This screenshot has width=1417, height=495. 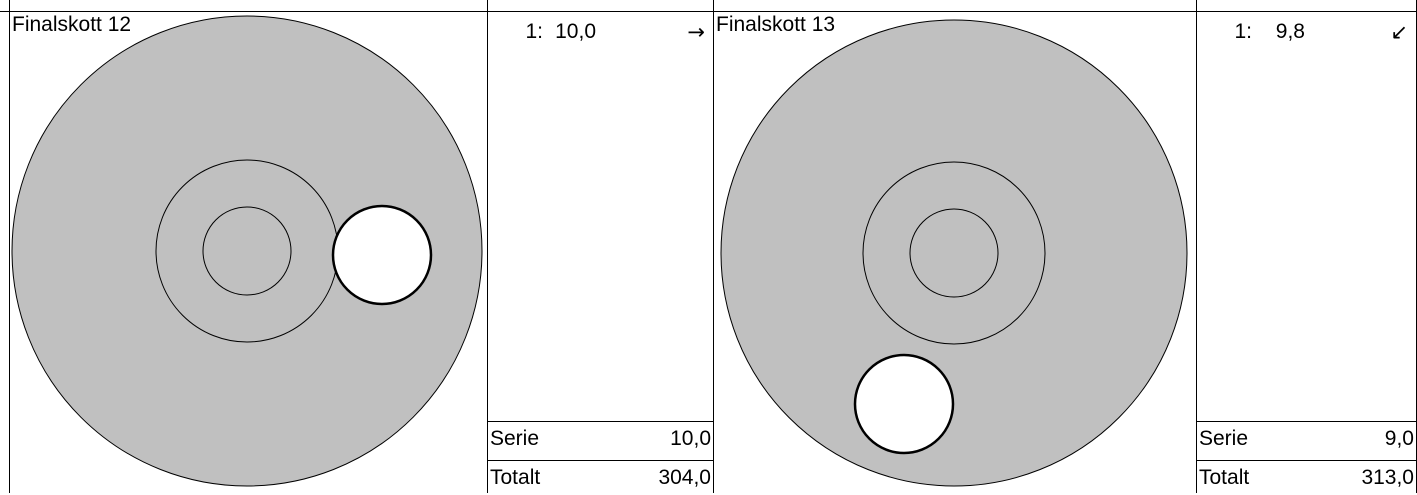 I want to click on left-border, so click(x=9, y=246).